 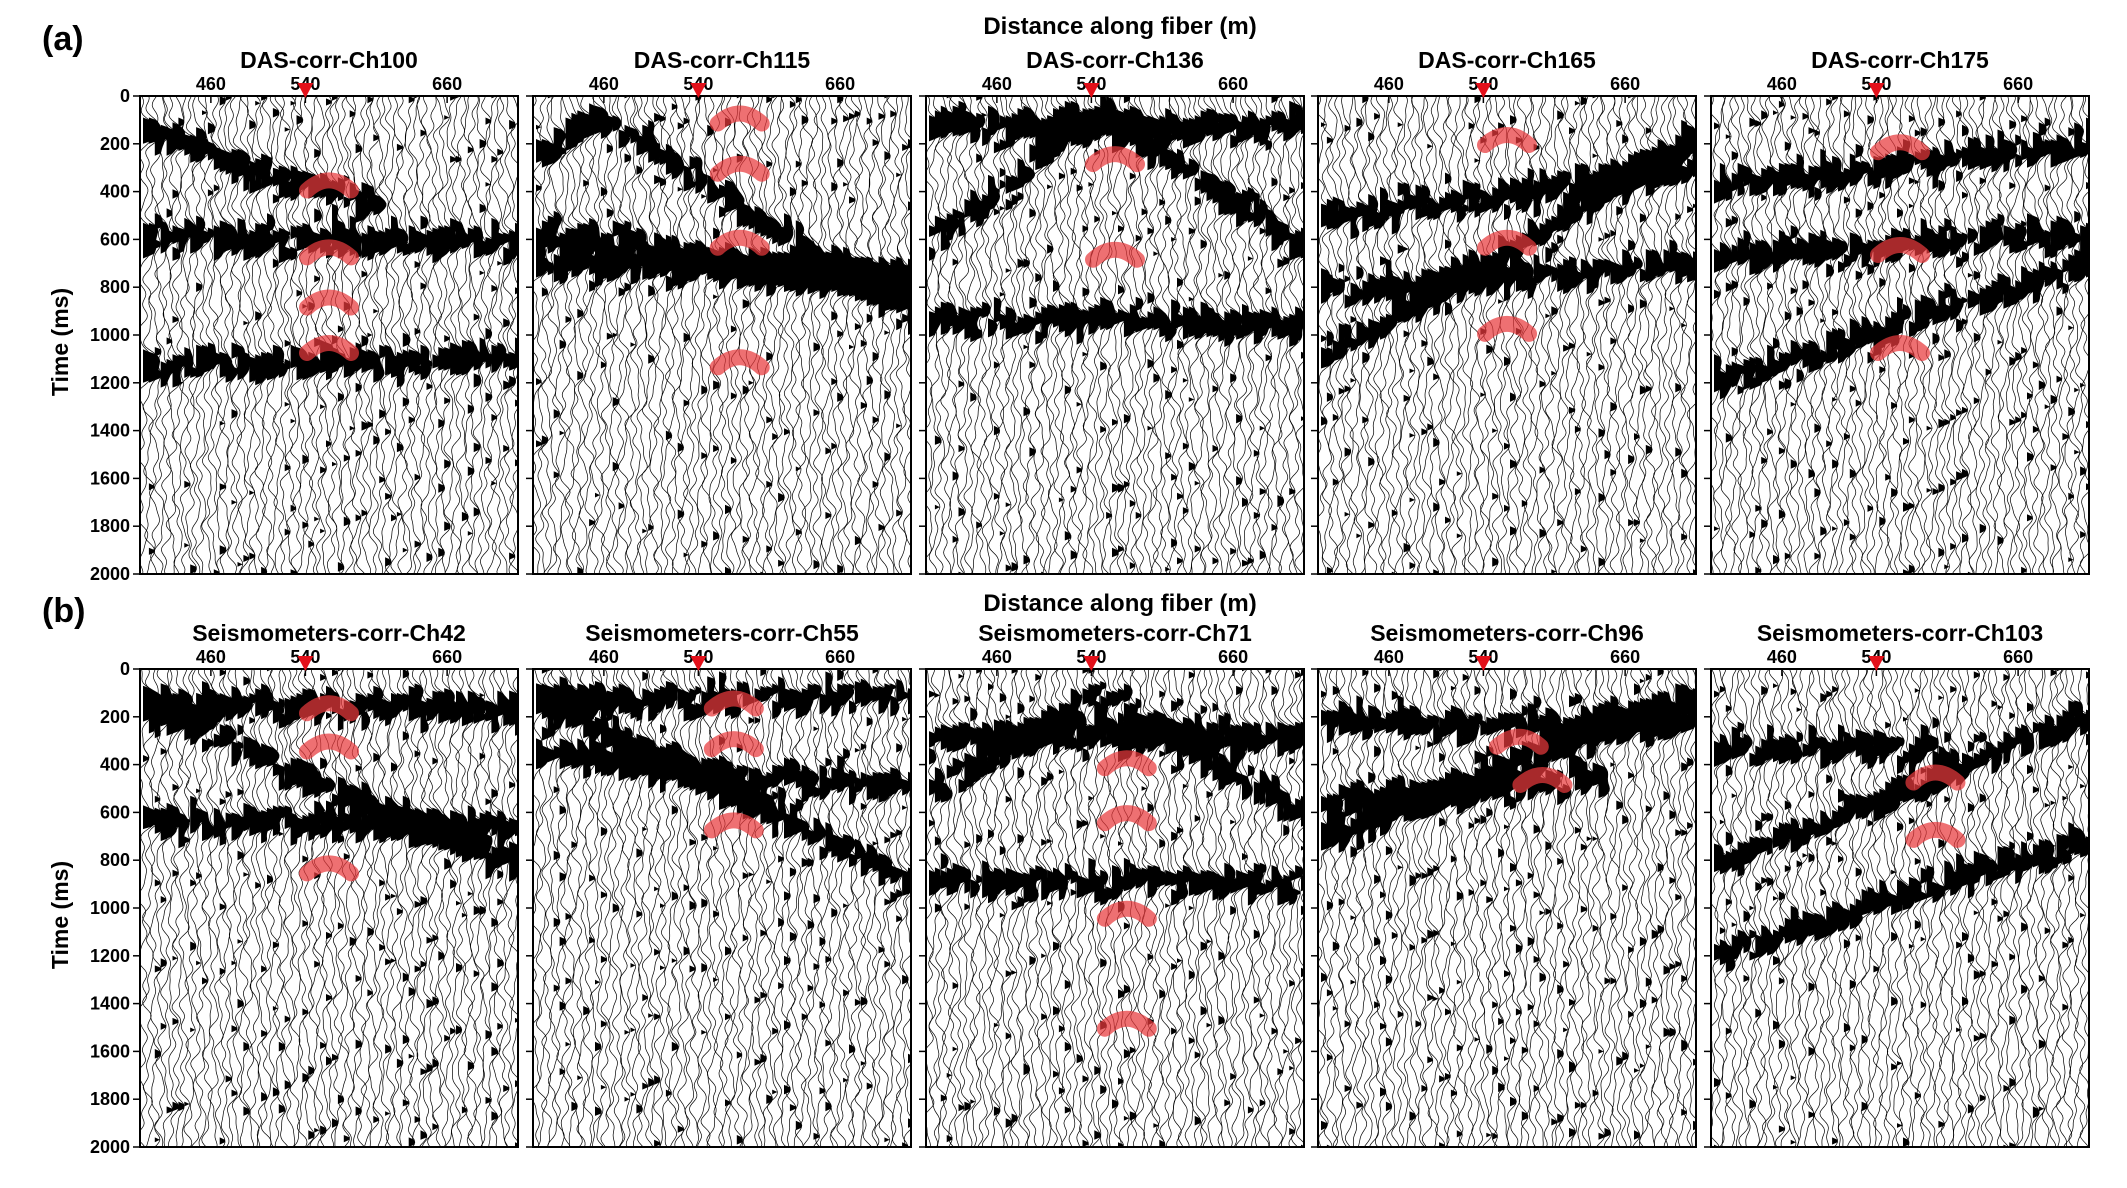 What do you see at coordinates (1115, 60) in the screenshot?
I see `panel-title: DAS-corr-Ch136` at bounding box center [1115, 60].